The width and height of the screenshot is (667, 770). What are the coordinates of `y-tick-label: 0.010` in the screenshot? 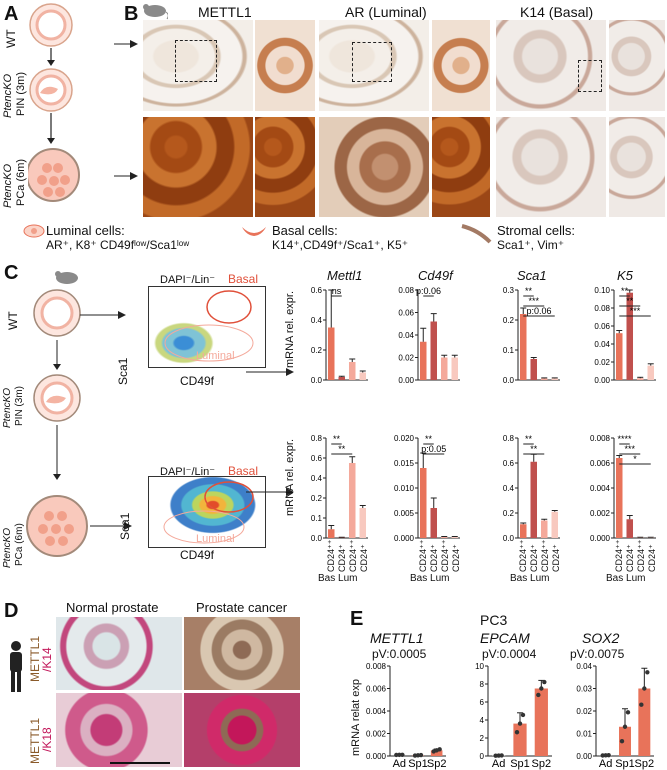 It's located at (404, 488).